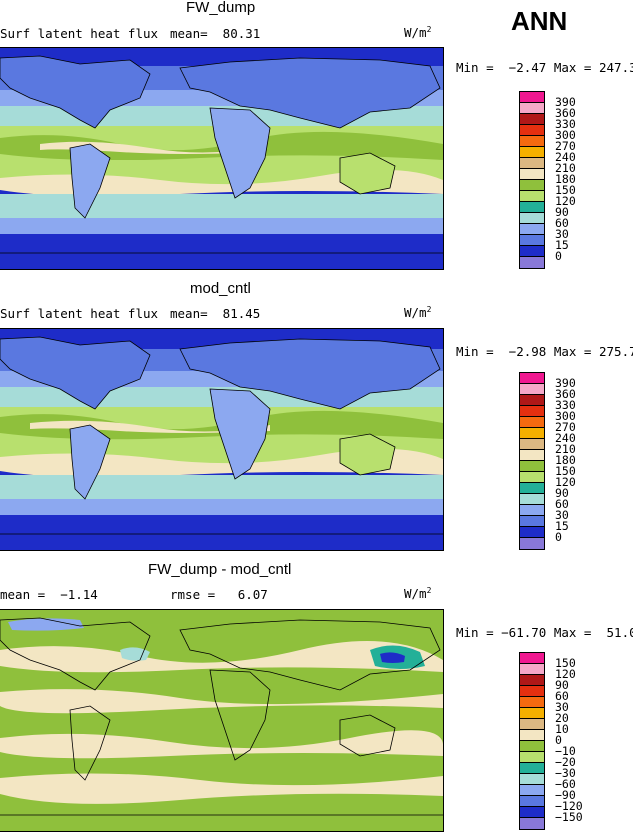 This screenshot has width=633, height=832. I want to click on panel-1-mean: mean= 80.31, so click(215, 33).